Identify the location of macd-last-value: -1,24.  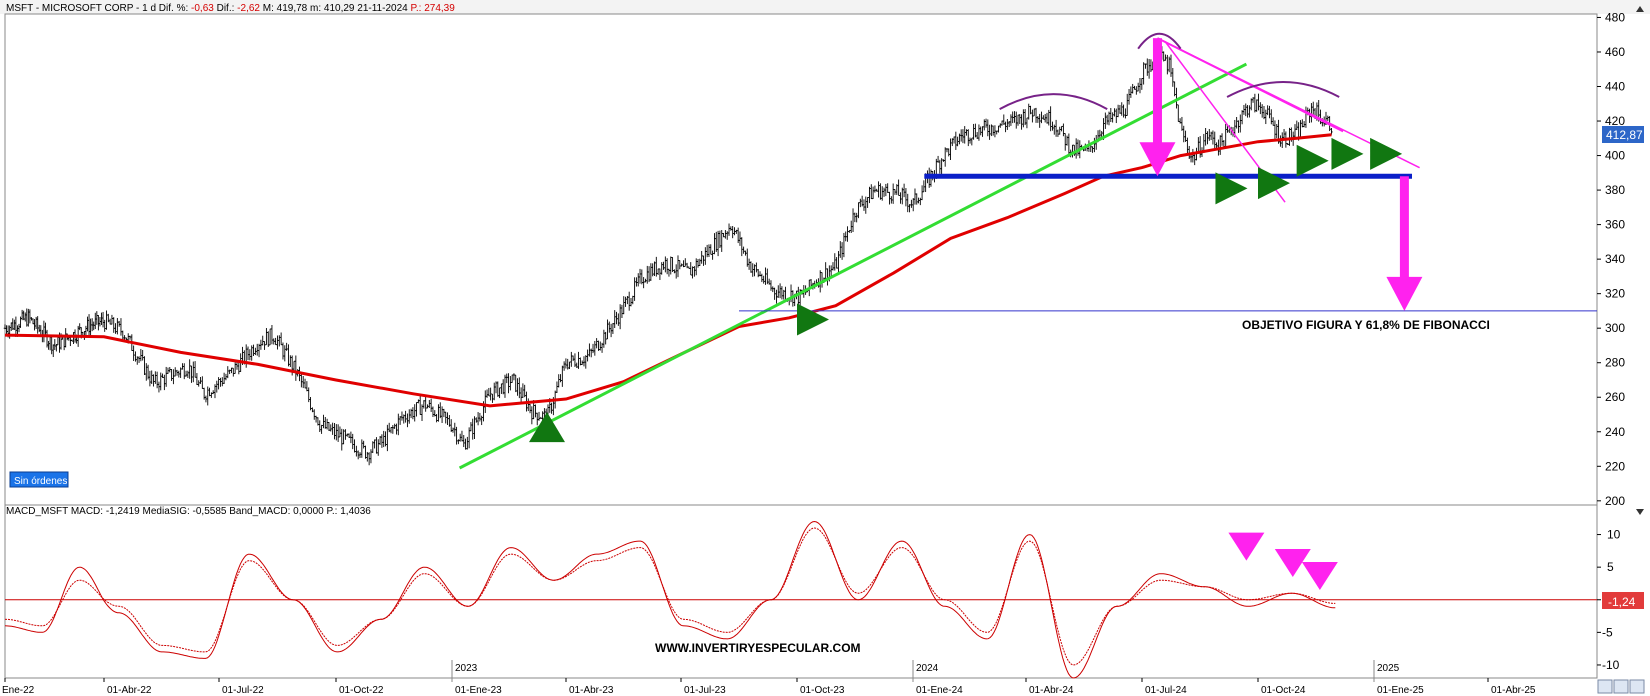
(1622, 602).